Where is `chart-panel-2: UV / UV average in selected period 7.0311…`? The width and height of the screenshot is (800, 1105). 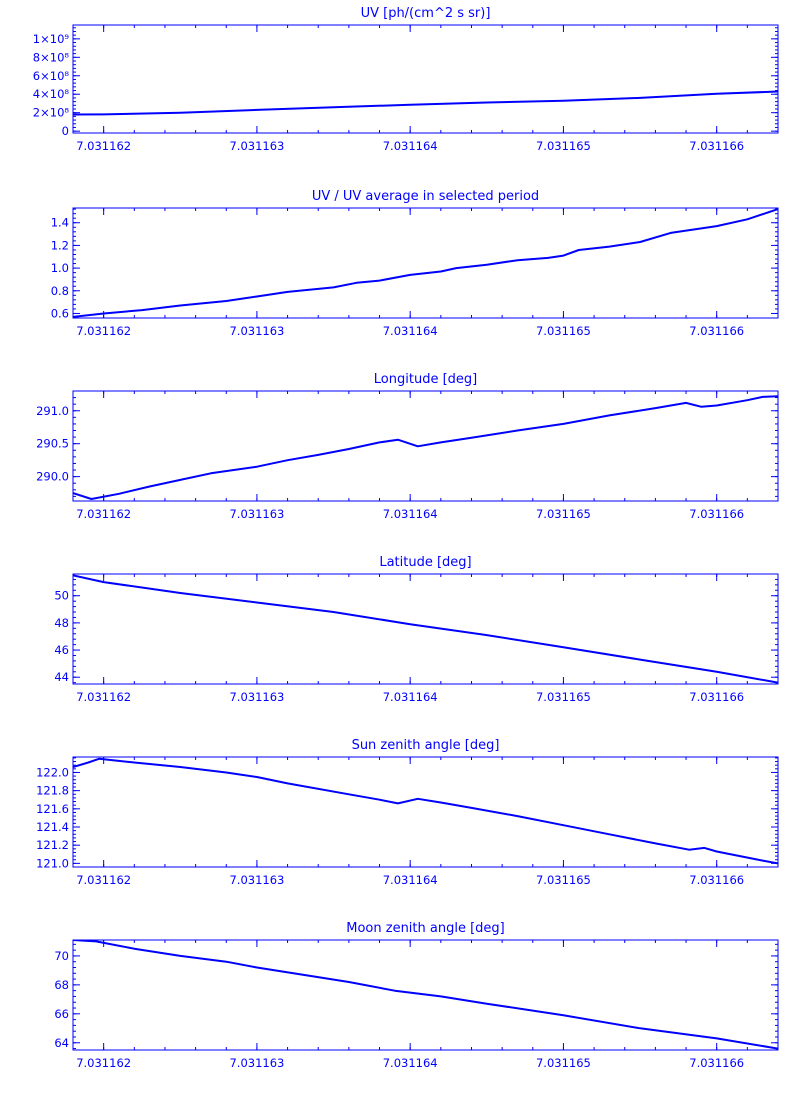
chart-panel-2: UV / UV average in selected period 7.0311… is located at coordinates (415, 263).